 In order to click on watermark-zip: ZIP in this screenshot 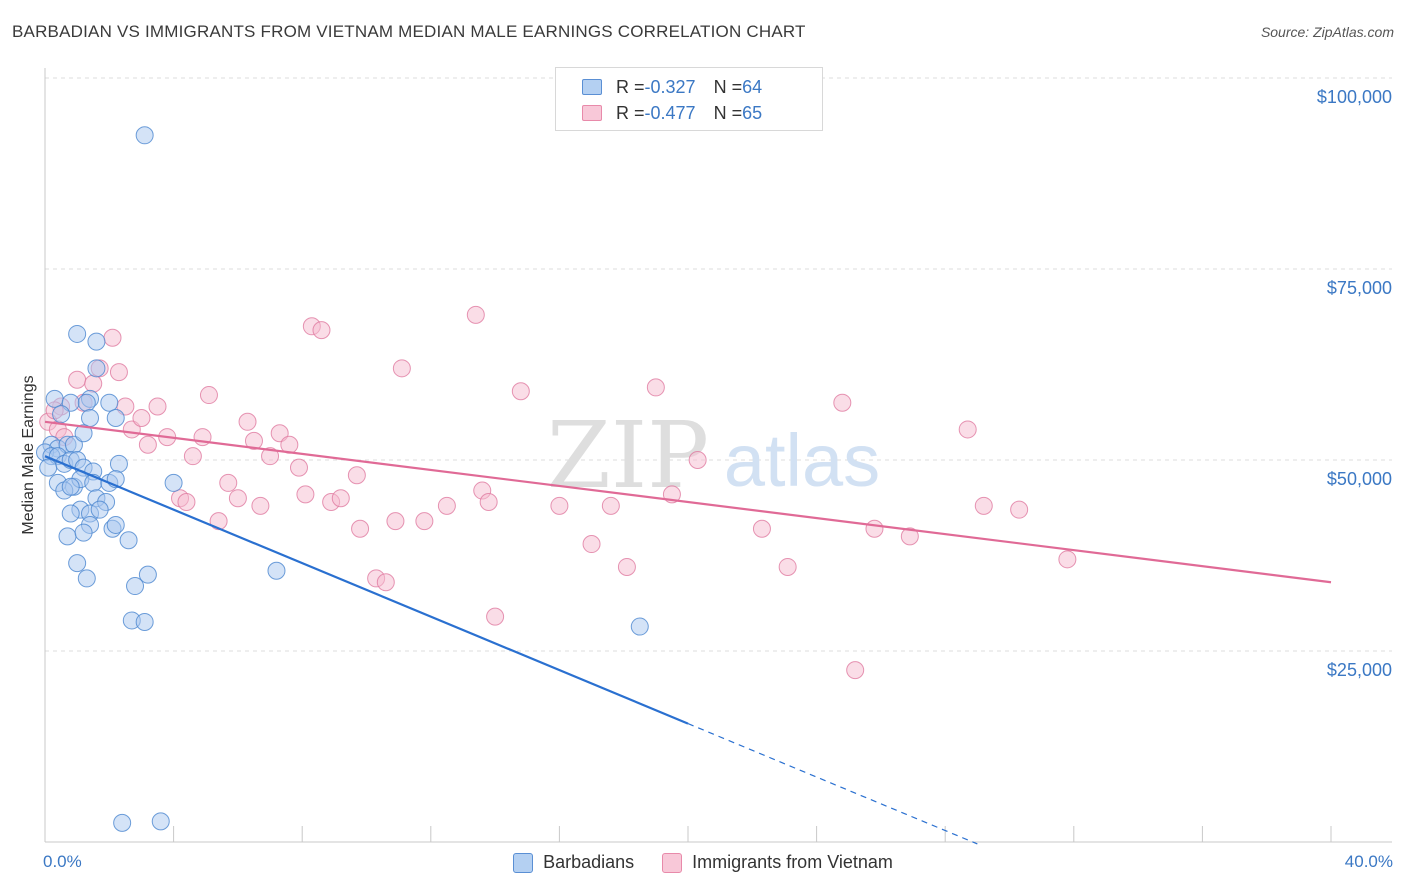, I will do `click(628, 455)`.